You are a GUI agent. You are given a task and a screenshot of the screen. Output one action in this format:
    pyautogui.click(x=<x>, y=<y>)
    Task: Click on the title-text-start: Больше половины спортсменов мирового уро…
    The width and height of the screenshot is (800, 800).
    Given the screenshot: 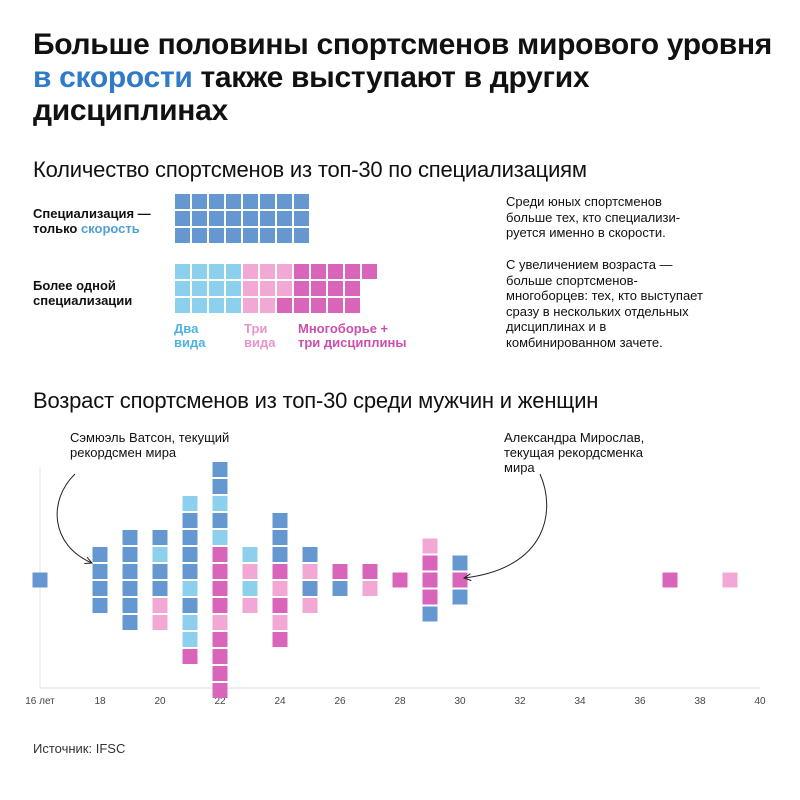 What is the action you would take?
    pyautogui.click(x=402, y=44)
    